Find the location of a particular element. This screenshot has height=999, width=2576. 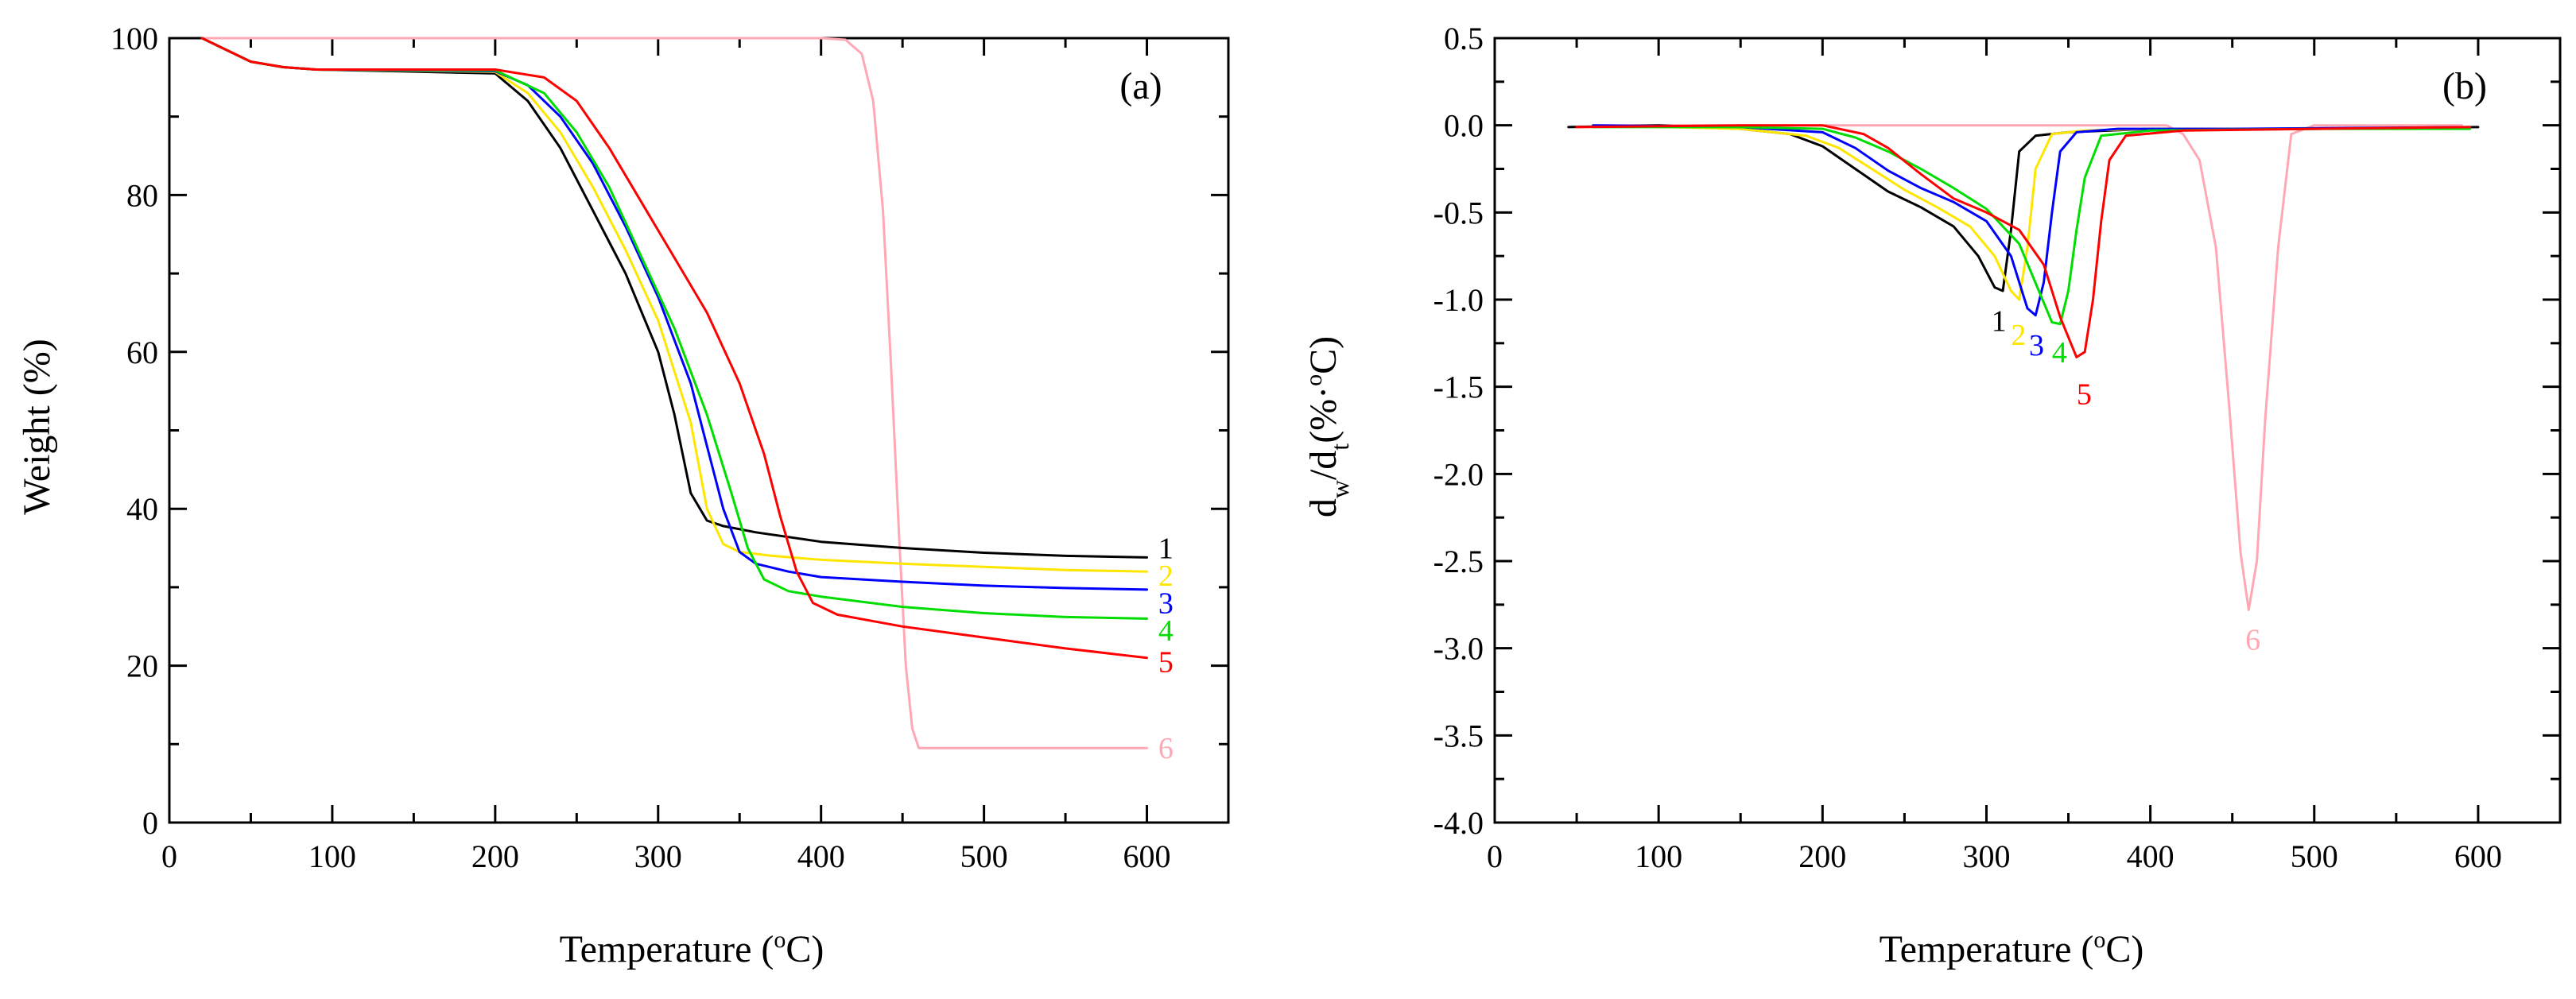

panel-a-series-4-label: 4 is located at coordinates (1166, 631).